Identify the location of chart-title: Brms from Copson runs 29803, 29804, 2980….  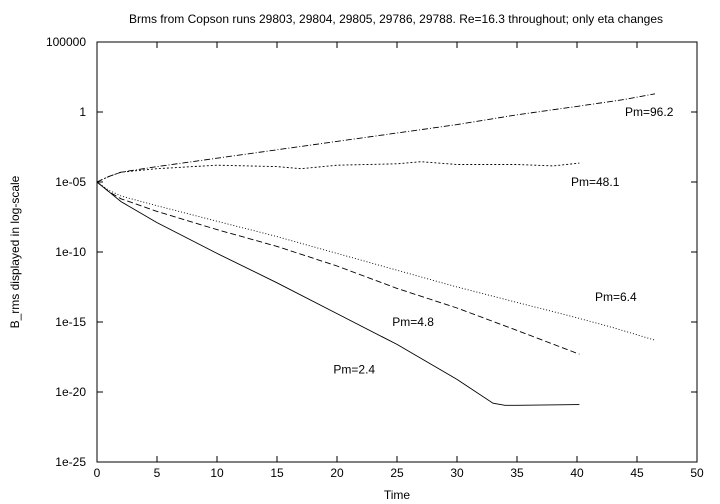
(396, 19).